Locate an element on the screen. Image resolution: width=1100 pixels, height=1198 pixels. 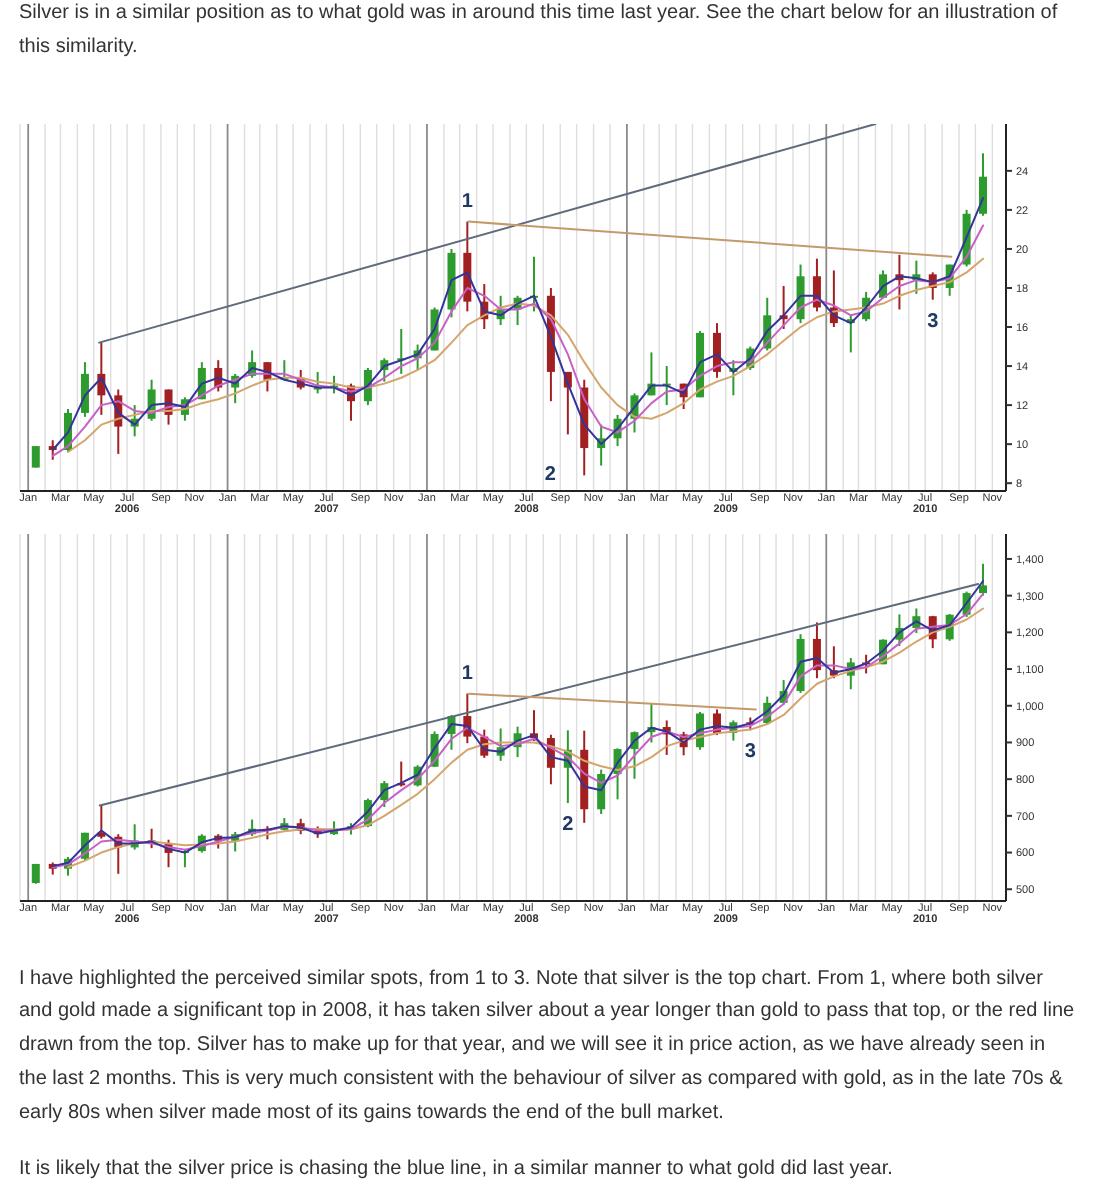
line-series is located at coordinates (526, 355).